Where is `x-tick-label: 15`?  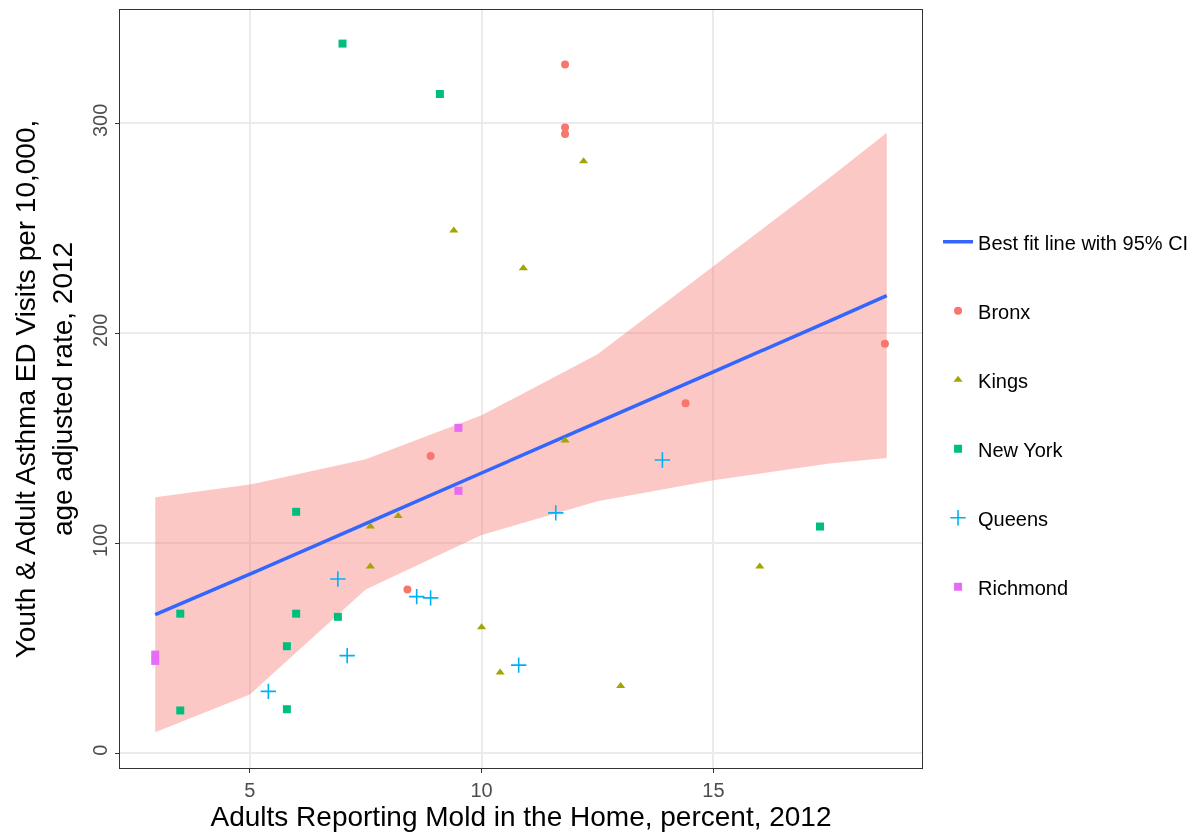
x-tick-label: 15 is located at coordinates (713, 790).